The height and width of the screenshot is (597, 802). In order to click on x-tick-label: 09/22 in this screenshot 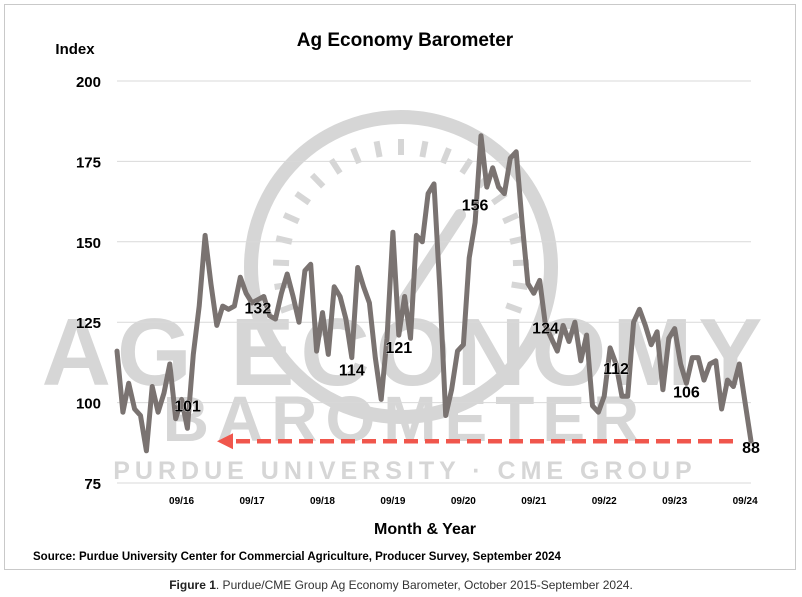, I will do `click(604, 501)`.